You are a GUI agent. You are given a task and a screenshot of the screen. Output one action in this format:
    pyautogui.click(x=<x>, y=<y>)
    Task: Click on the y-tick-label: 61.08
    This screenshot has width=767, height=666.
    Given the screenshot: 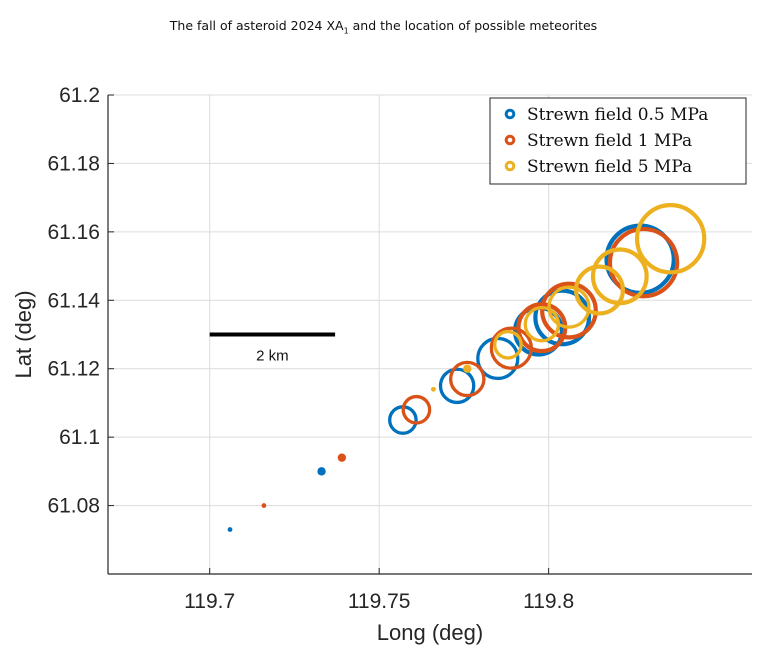 What is the action you would take?
    pyautogui.click(x=73, y=506)
    